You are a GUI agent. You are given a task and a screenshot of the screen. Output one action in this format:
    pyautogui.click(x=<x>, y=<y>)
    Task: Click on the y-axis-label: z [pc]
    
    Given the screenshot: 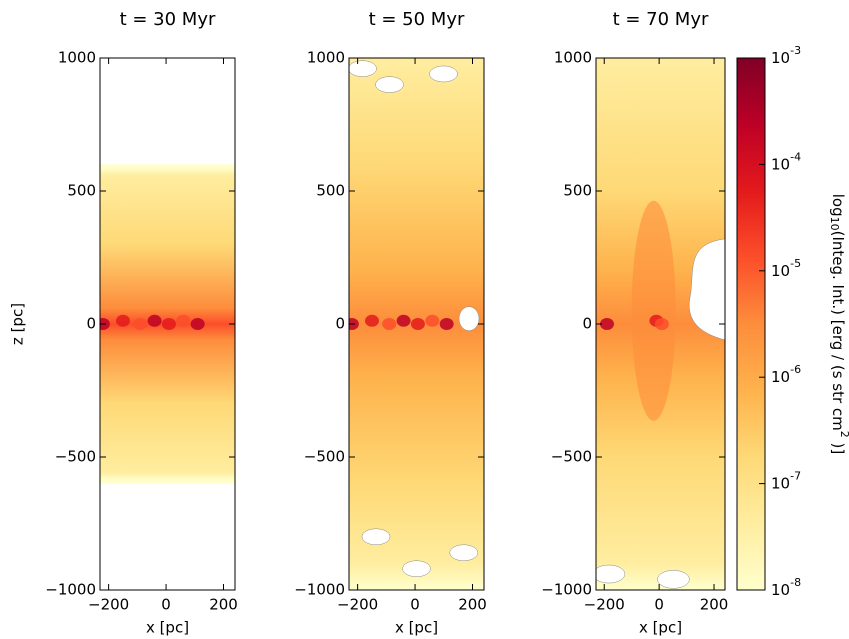 What is the action you would take?
    pyautogui.click(x=18, y=324)
    